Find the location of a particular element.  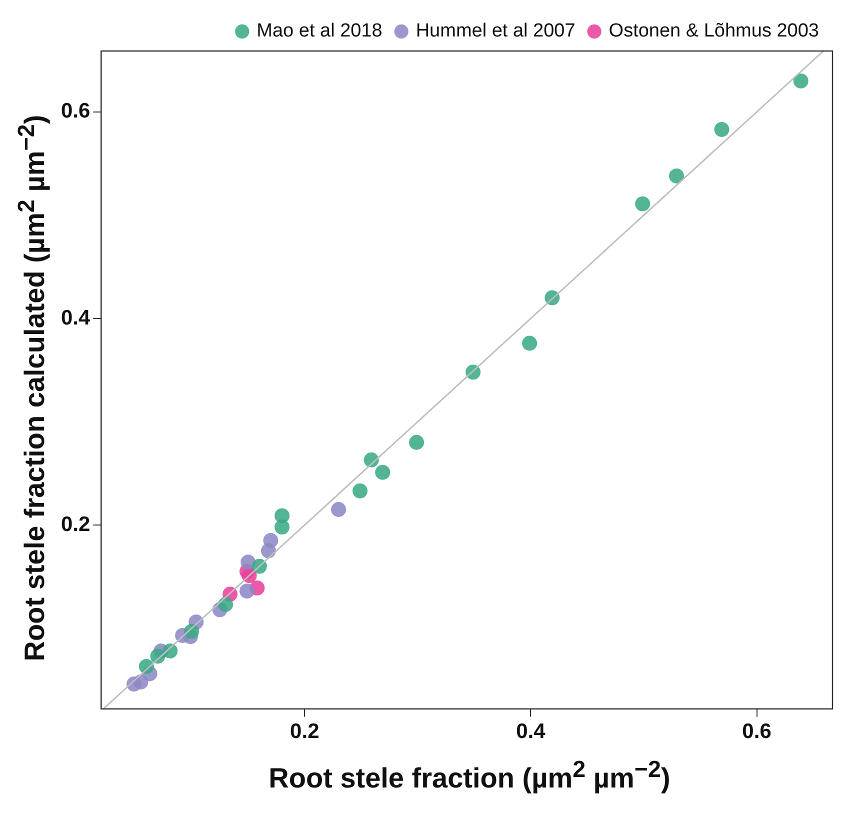

x-tick-label: 0.2 is located at coordinates (305, 732).